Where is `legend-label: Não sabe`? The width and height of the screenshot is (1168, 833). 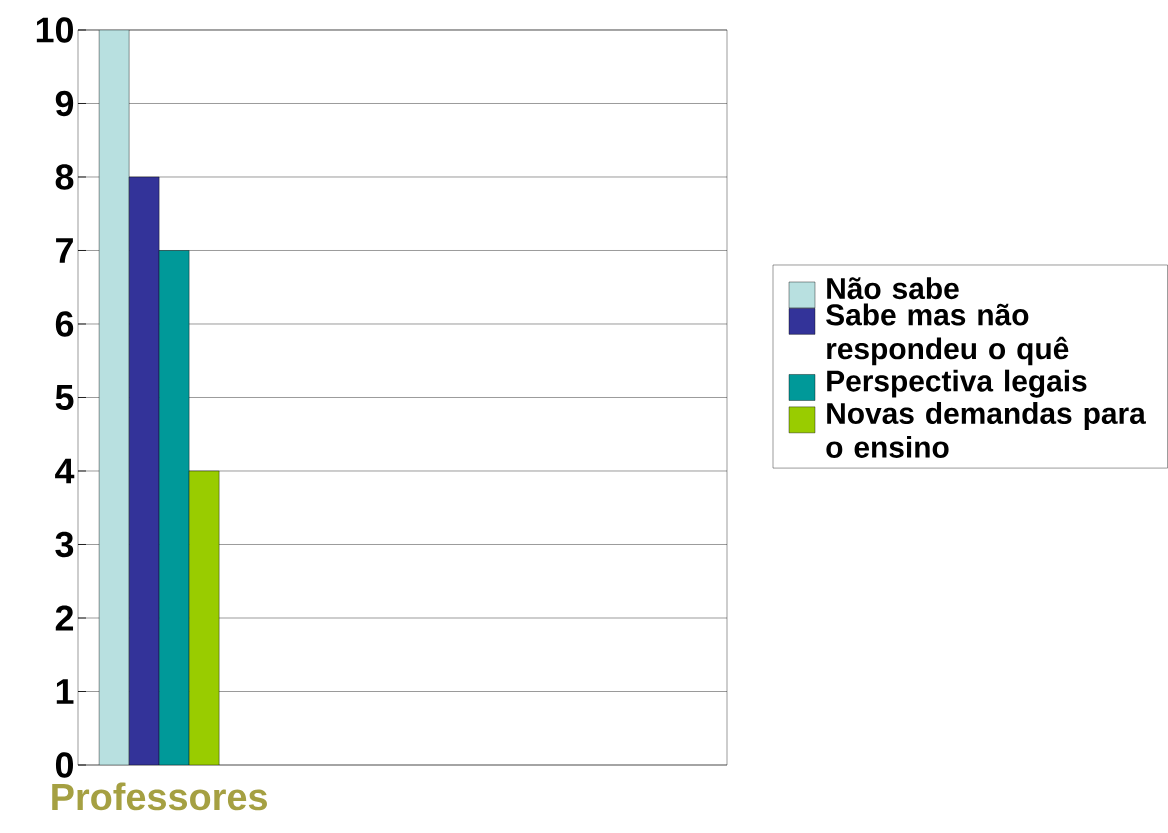
legend-label: Não sabe is located at coordinates (893, 288).